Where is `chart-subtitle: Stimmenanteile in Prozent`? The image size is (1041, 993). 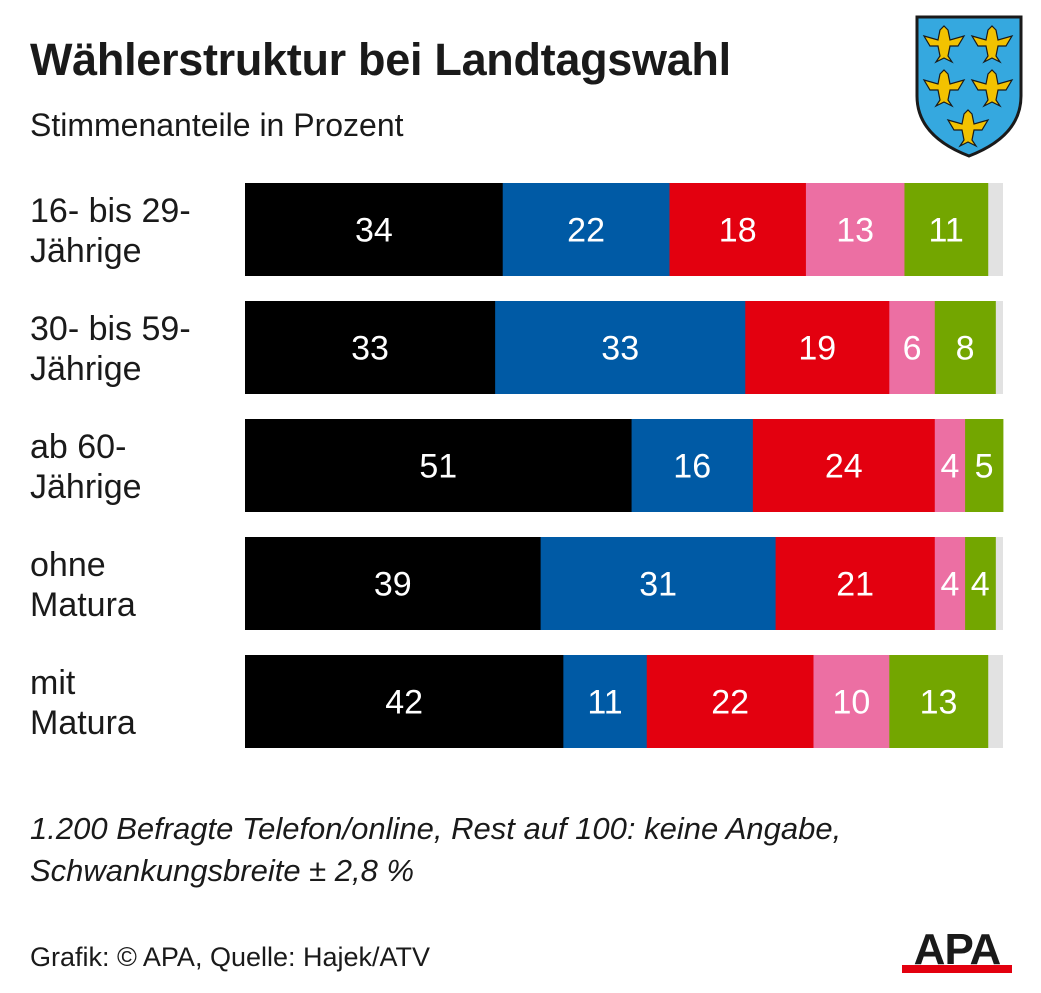
chart-subtitle: Stimmenanteile in Prozent is located at coordinates (217, 125).